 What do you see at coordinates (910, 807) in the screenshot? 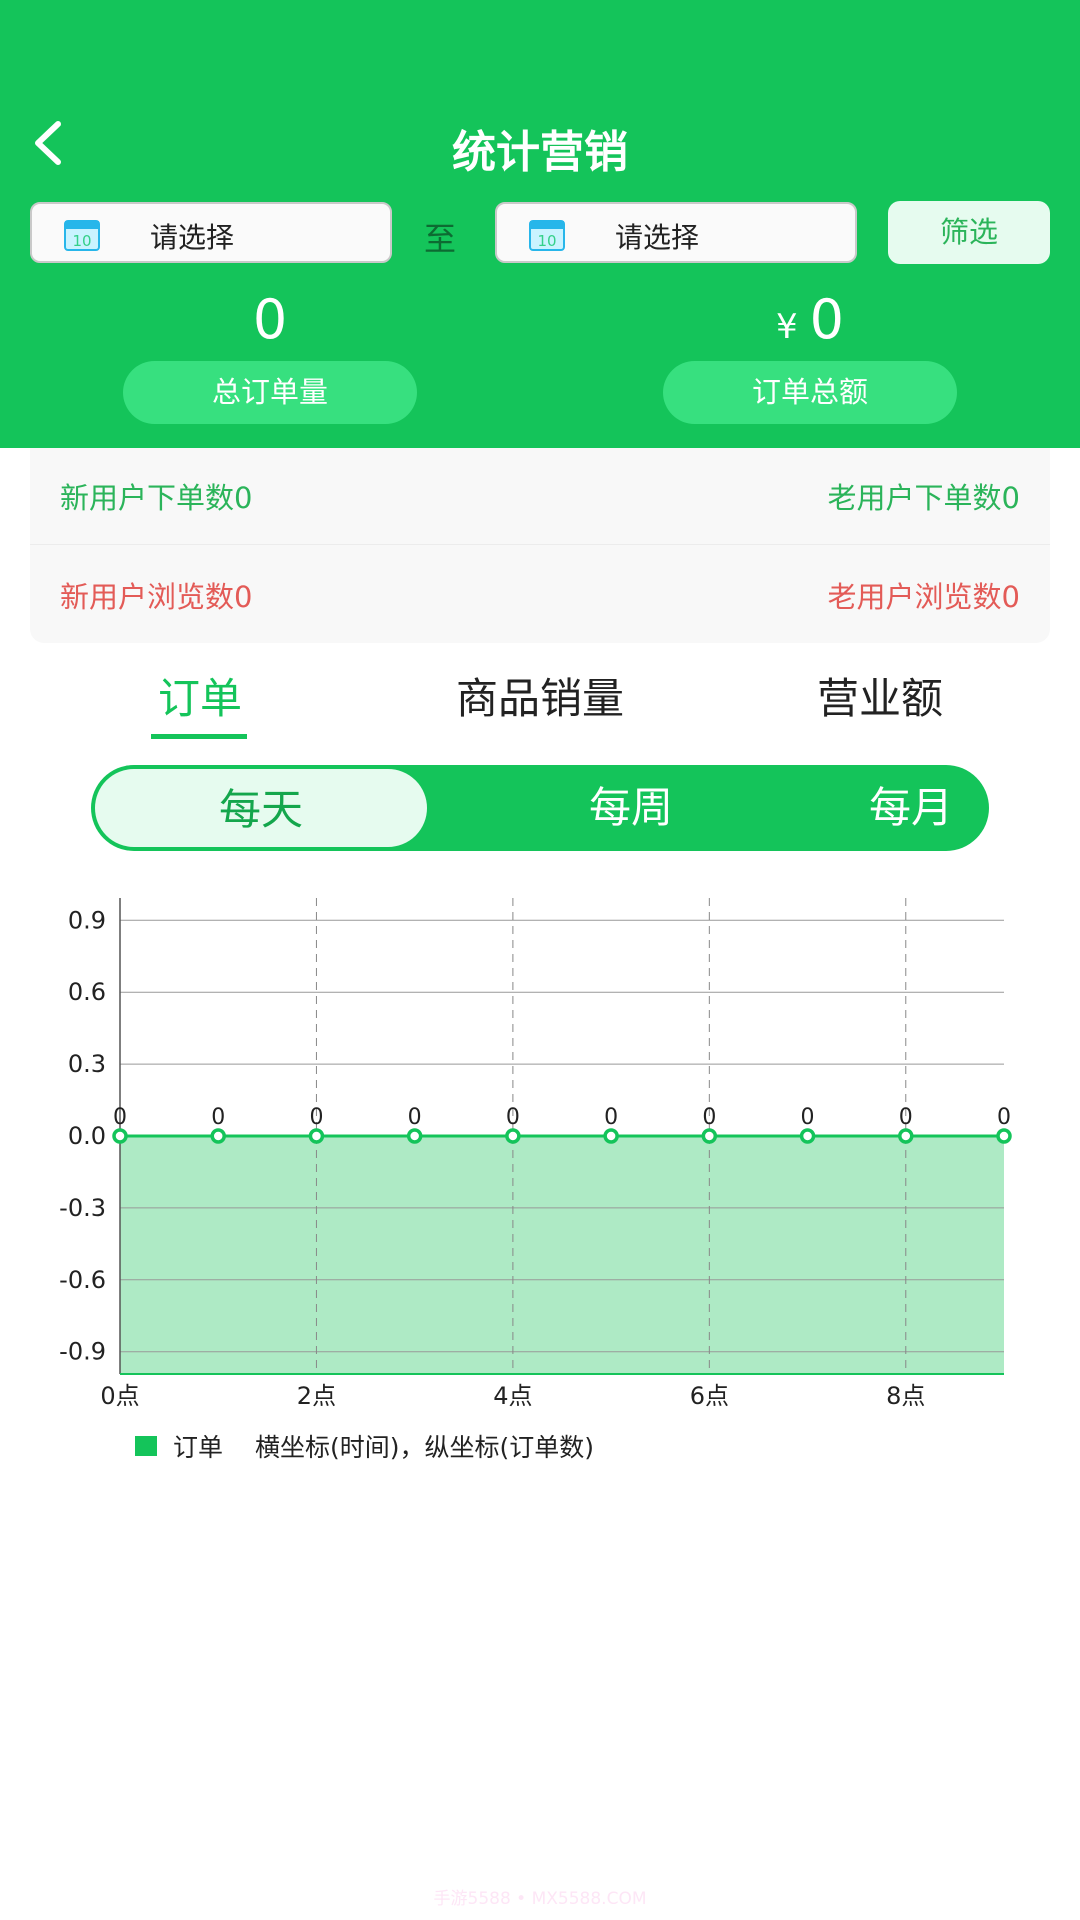
I see `period-monthly: 每月` at bounding box center [910, 807].